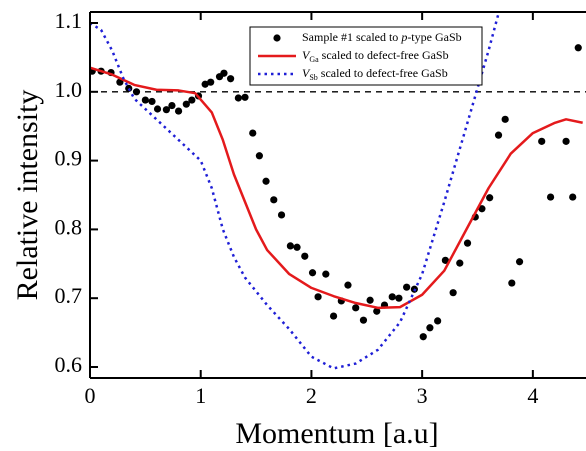 The height and width of the screenshot is (451, 586). Describe the element at coordinates (422, 395) in the screenshot. I see `x-tick-label: 3` at that location.